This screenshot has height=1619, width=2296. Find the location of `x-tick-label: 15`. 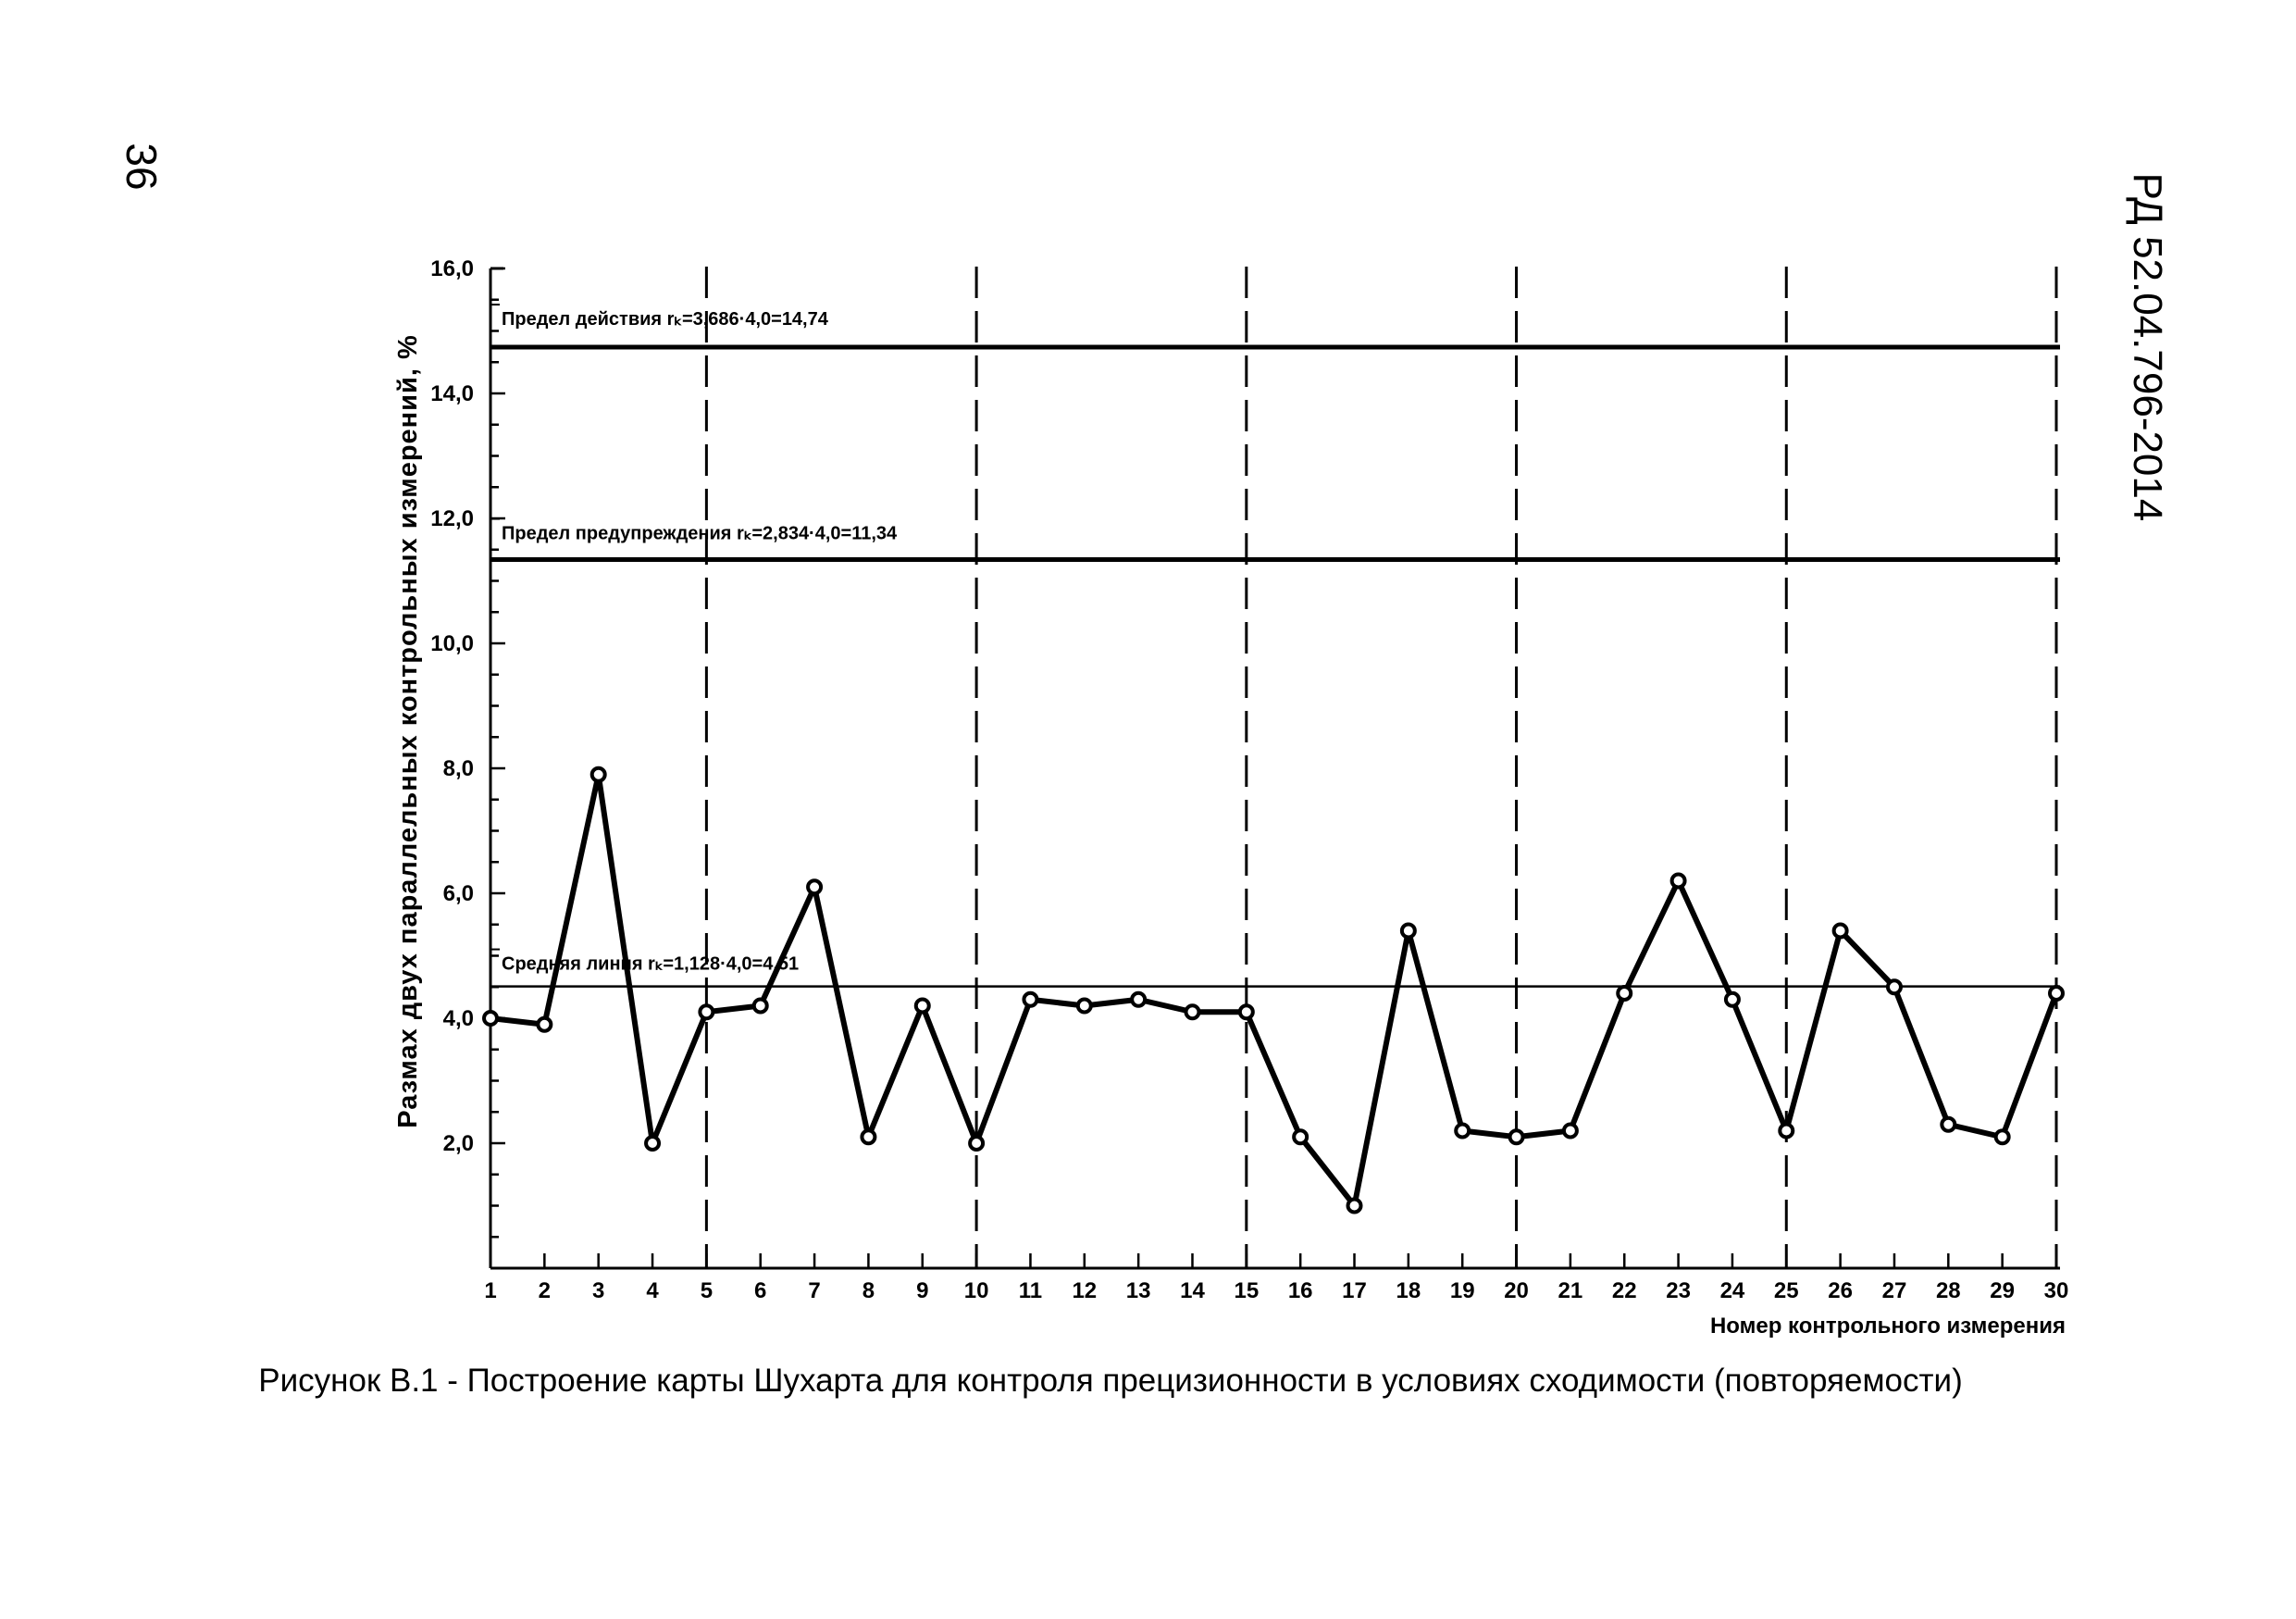

x-tick-label: 15 is located at coordinates (1247, 1291).